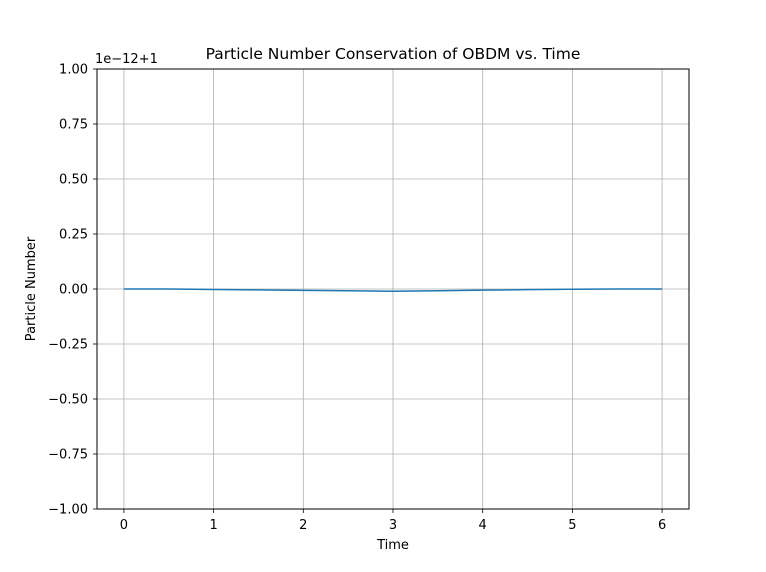 The image size is (766, 572). What do you see at coordinates (68, 345) in the screenshot?
I see `y-tick-label: −0.25` at bounding box center [68, 345].